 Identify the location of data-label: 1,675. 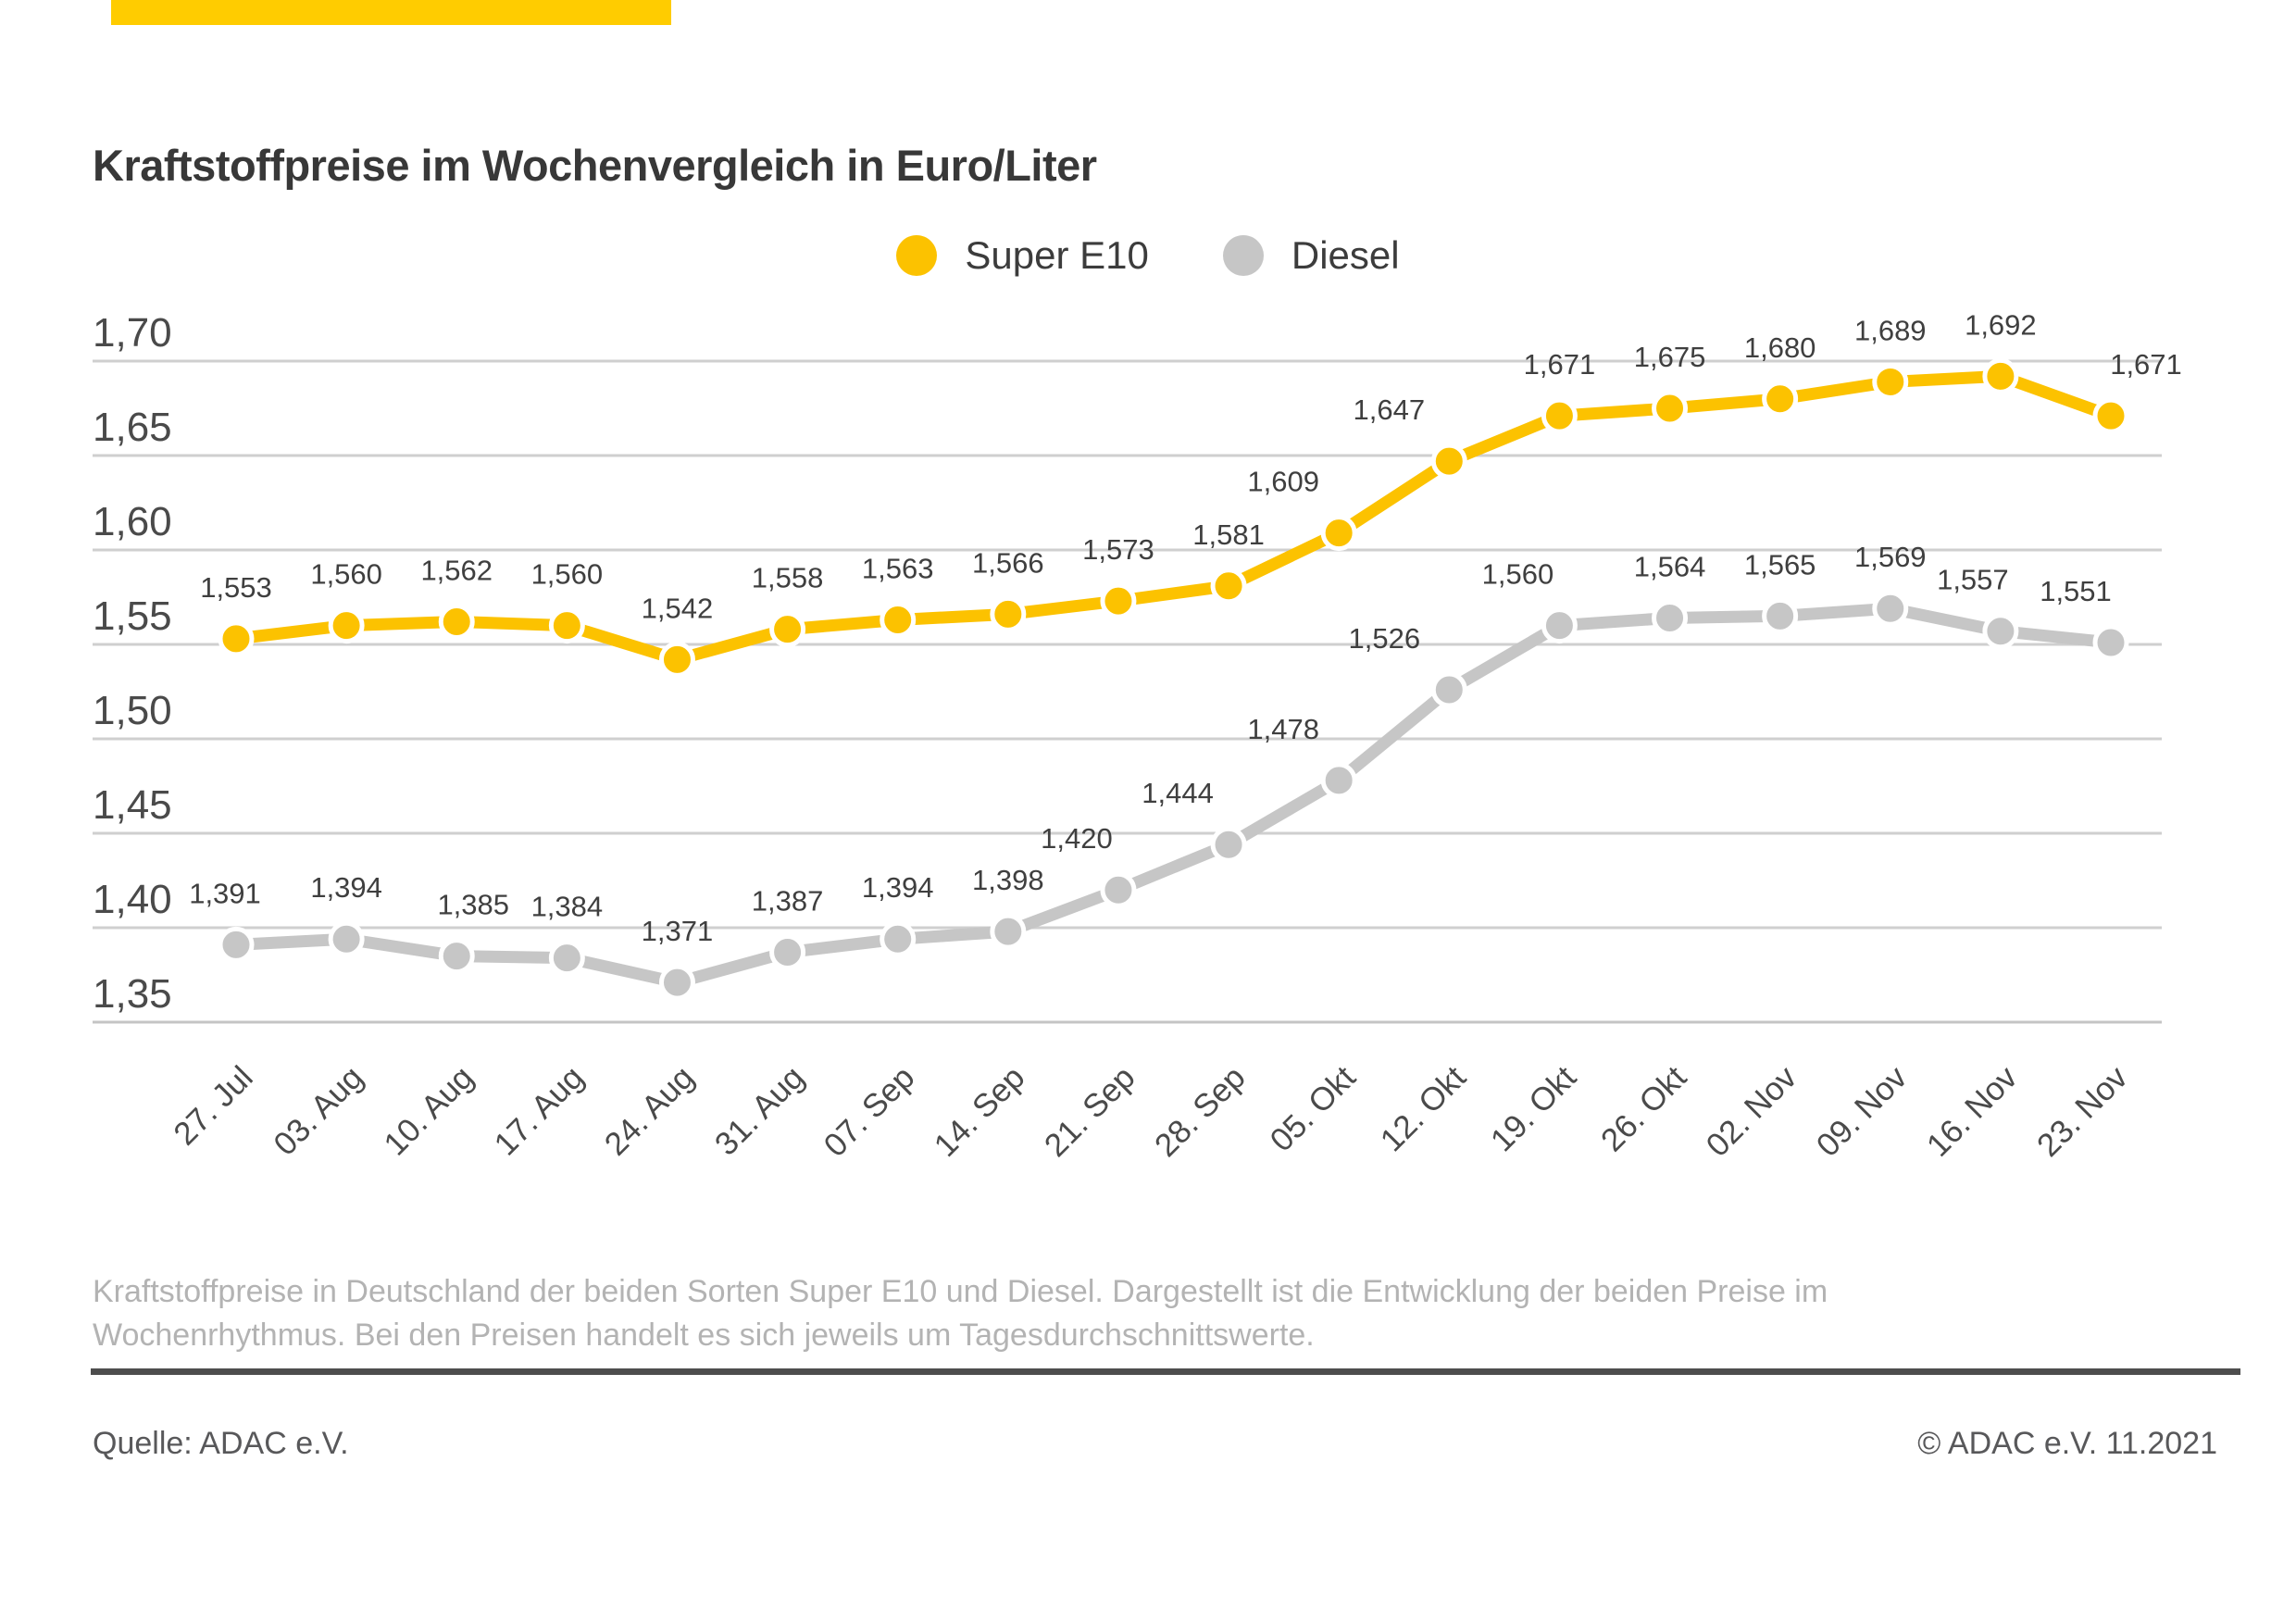
(1670, 357).